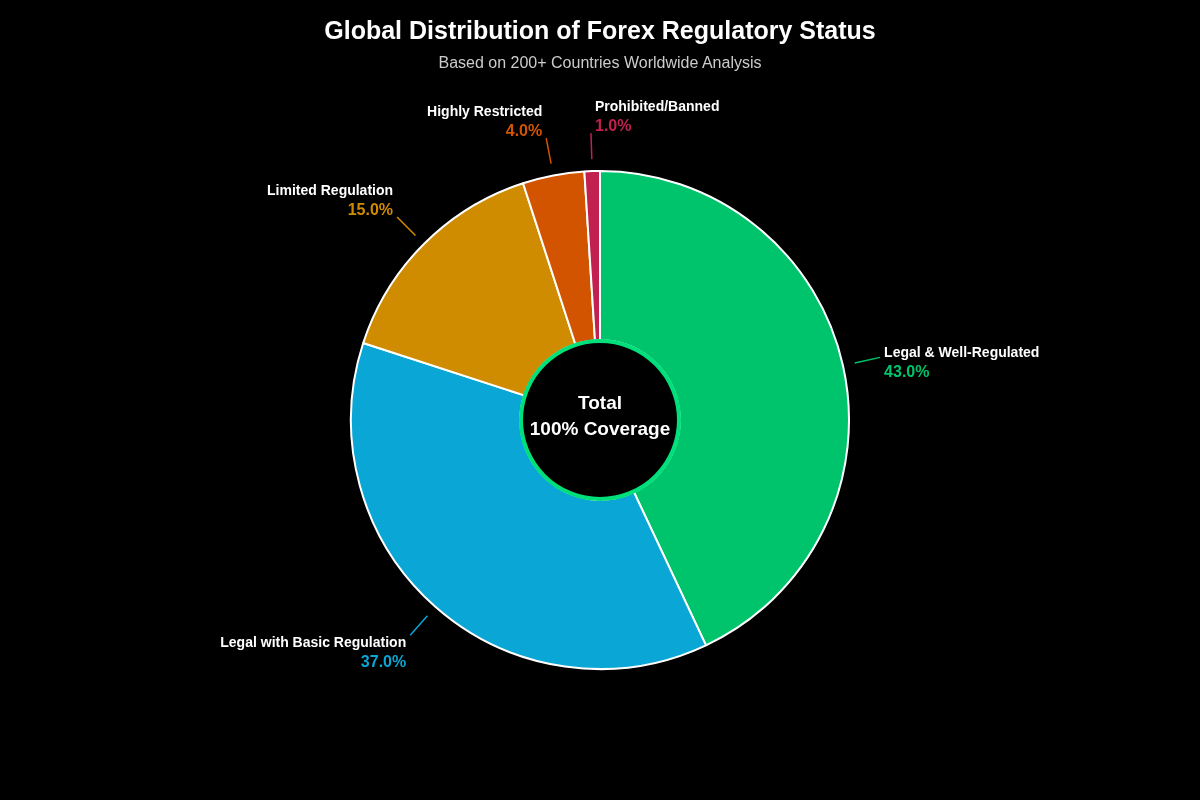 The image size is (1200, 800). What do you see at coordinates (907, 372) in the screenshot?
I see `data-label: 43.0%` at bounding box center [907, 372].